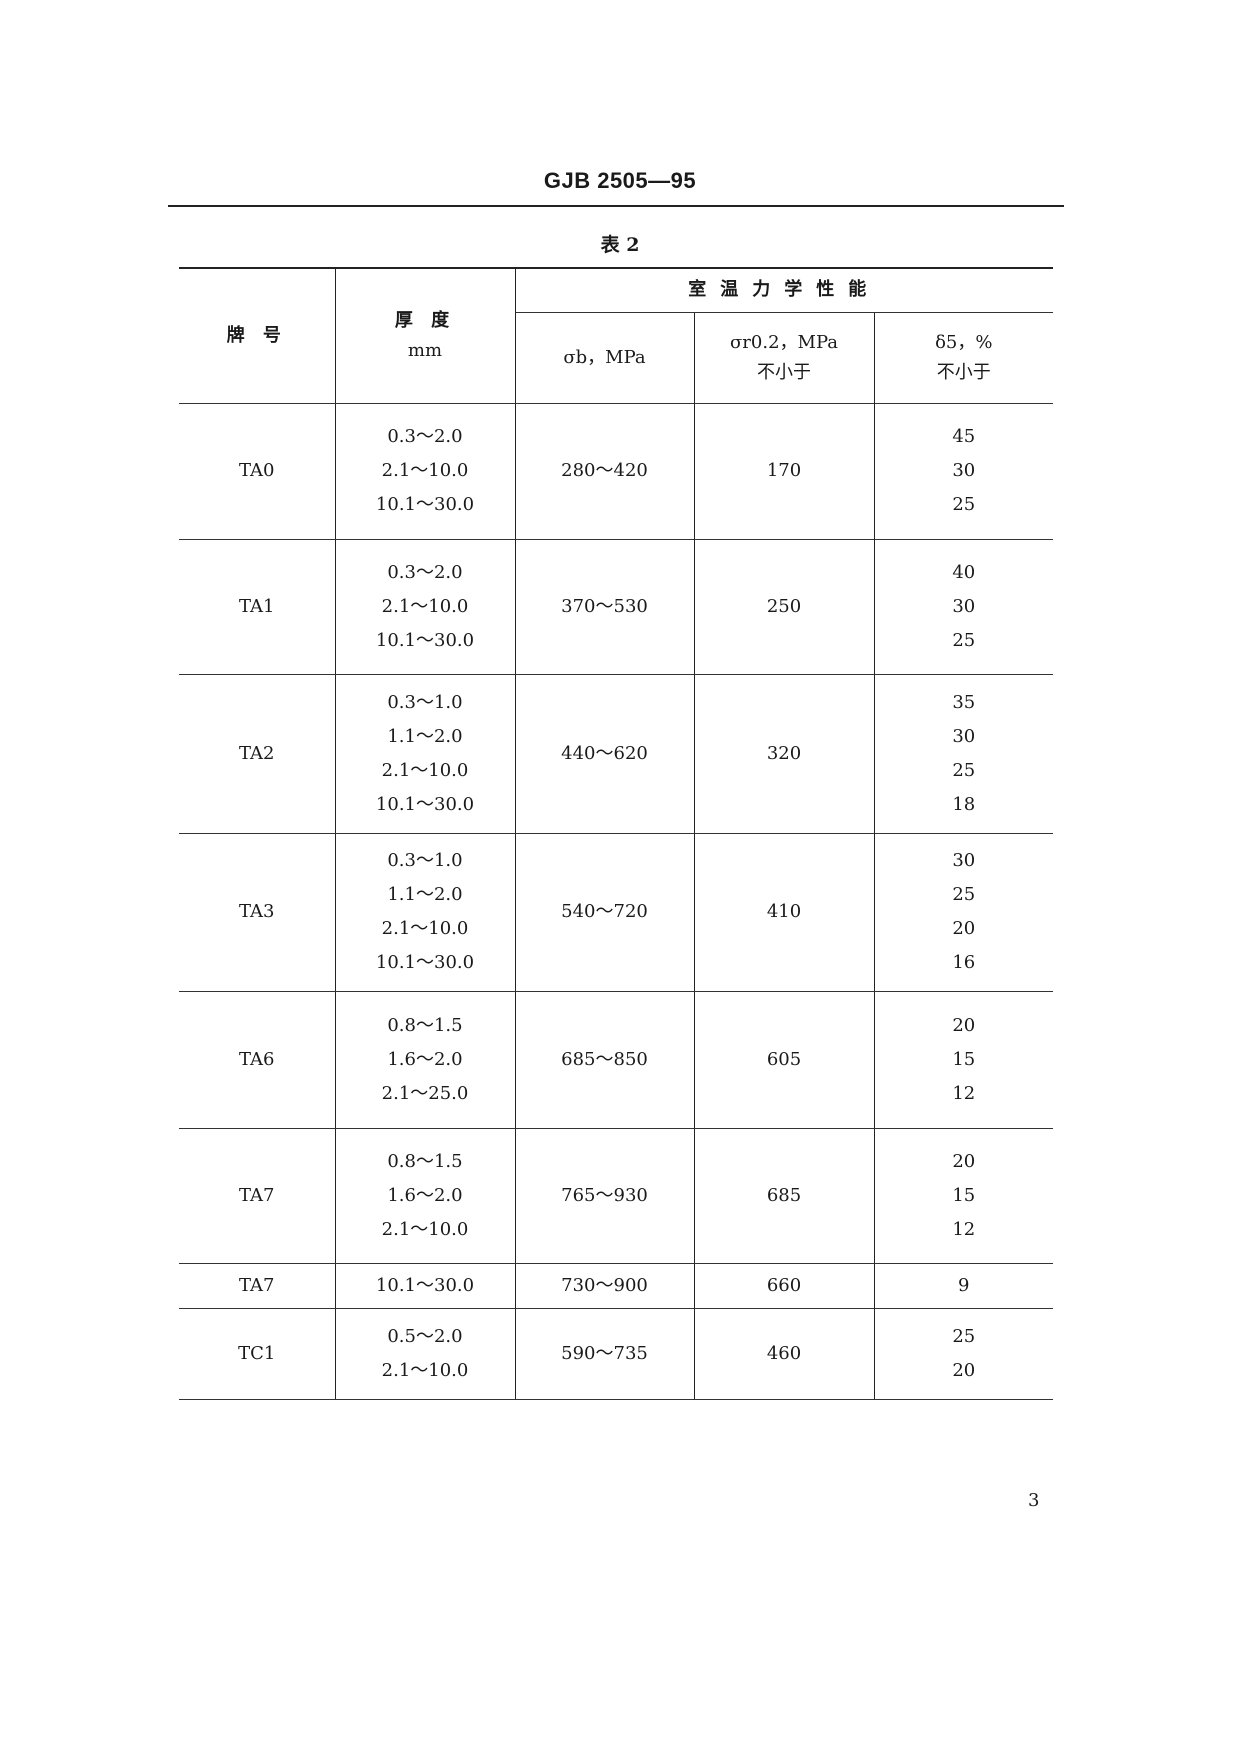  Describe the element at coordinates (257, 1354) in the screenshot. I see `cell-grade: TC1` at that location.